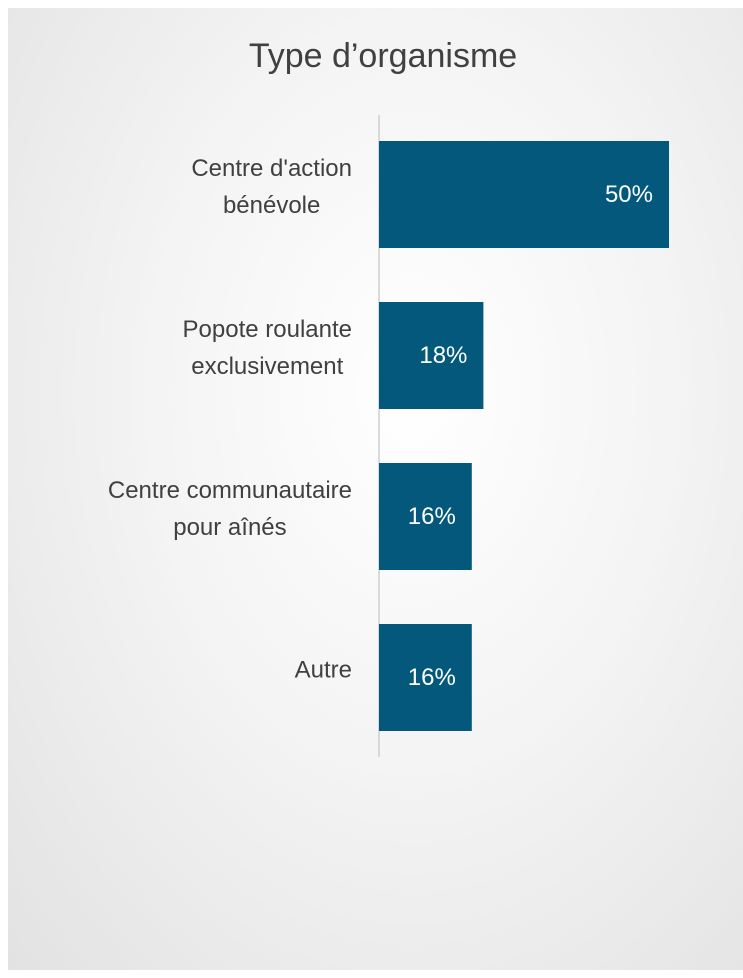  Describe the element at coordinates (629, 194) in the screenshot. I see `value-label: 50%` at that location.